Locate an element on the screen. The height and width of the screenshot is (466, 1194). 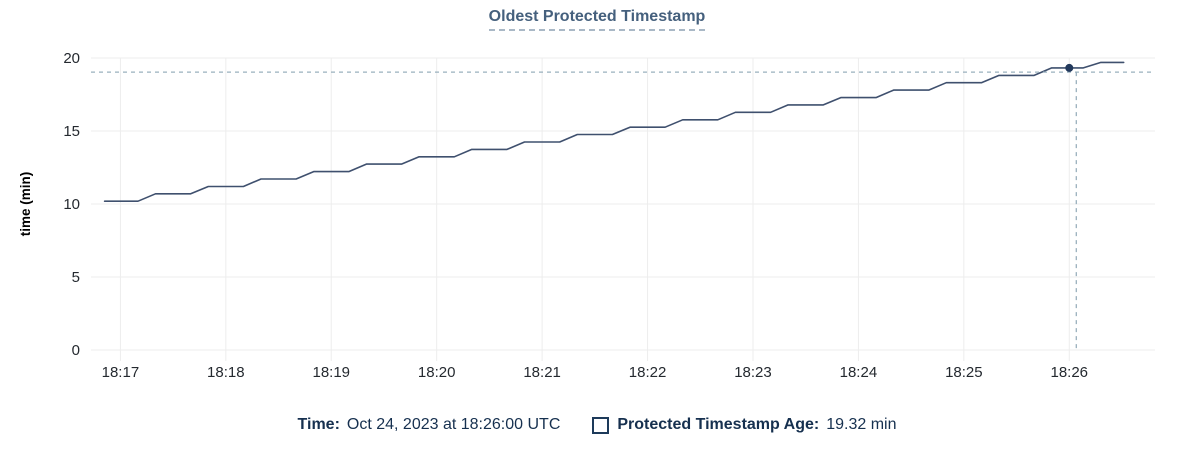
y-tick-label: 10 is located at coordinates (71, 204).